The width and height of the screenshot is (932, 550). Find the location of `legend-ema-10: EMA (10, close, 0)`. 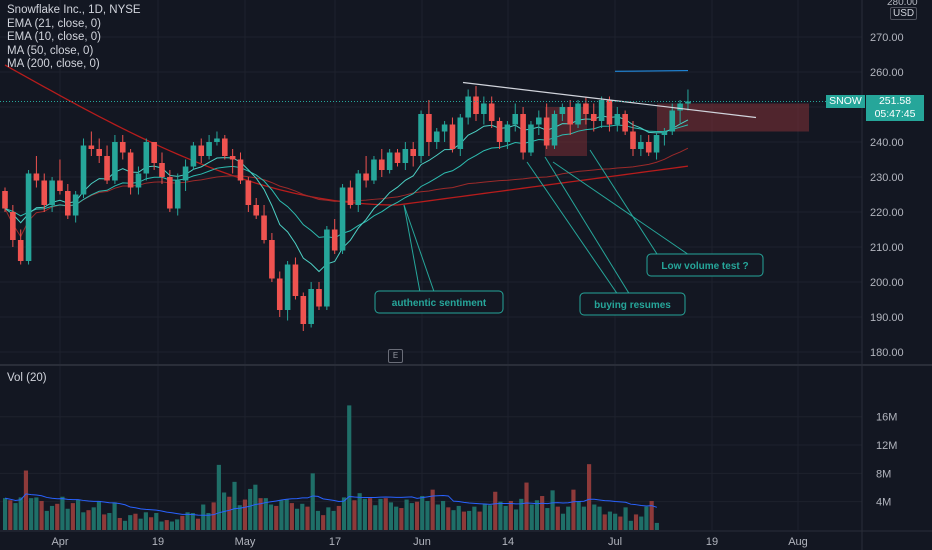

legend-ema-10: EMA (10, close, 0) is located at coordinates (54, 37).